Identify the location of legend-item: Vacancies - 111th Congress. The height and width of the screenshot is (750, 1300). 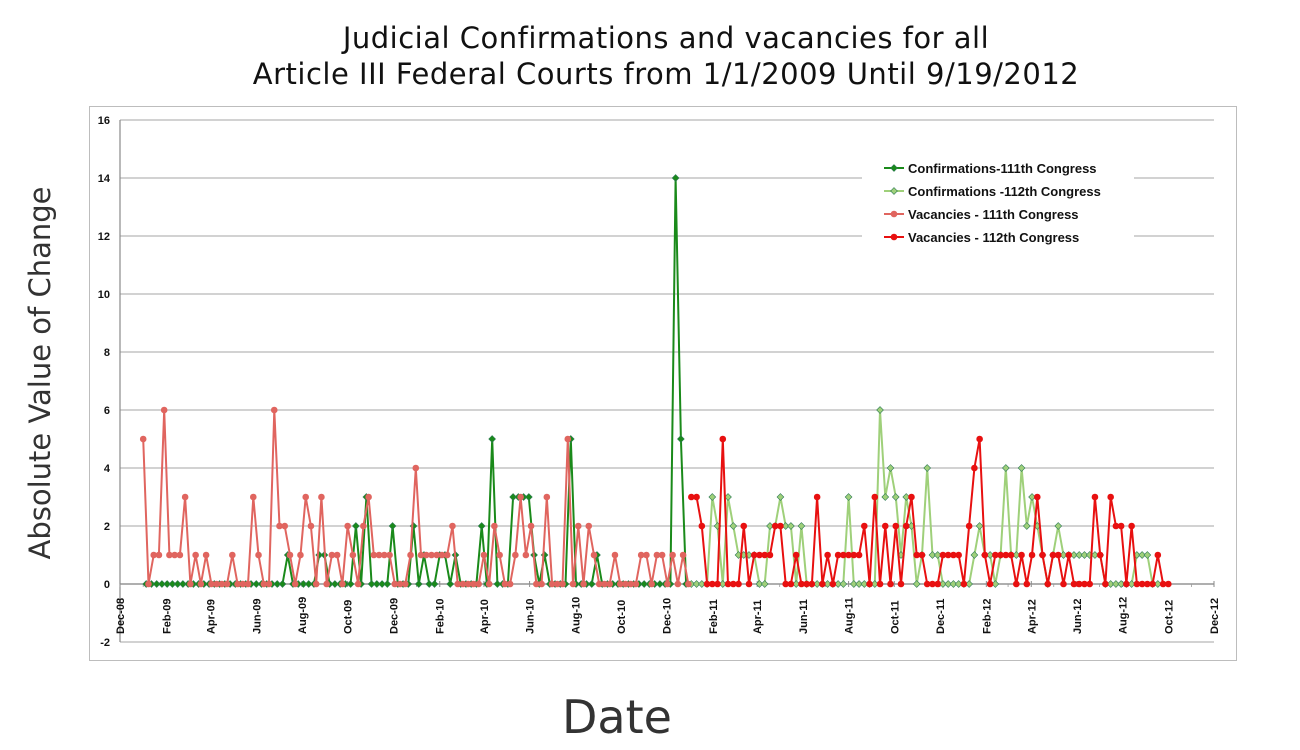
(981, 214).